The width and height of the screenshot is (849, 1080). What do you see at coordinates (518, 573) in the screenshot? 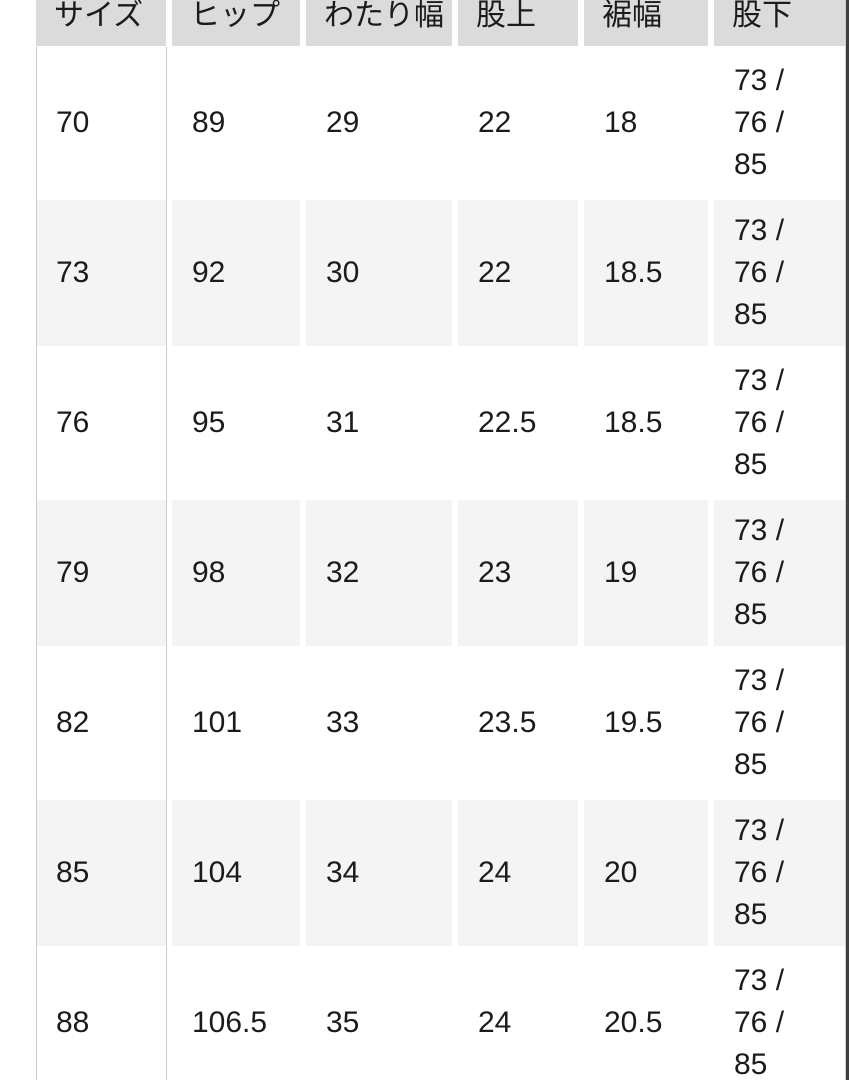
I see `rise-cell: 23` at bounding box center [518, 573].